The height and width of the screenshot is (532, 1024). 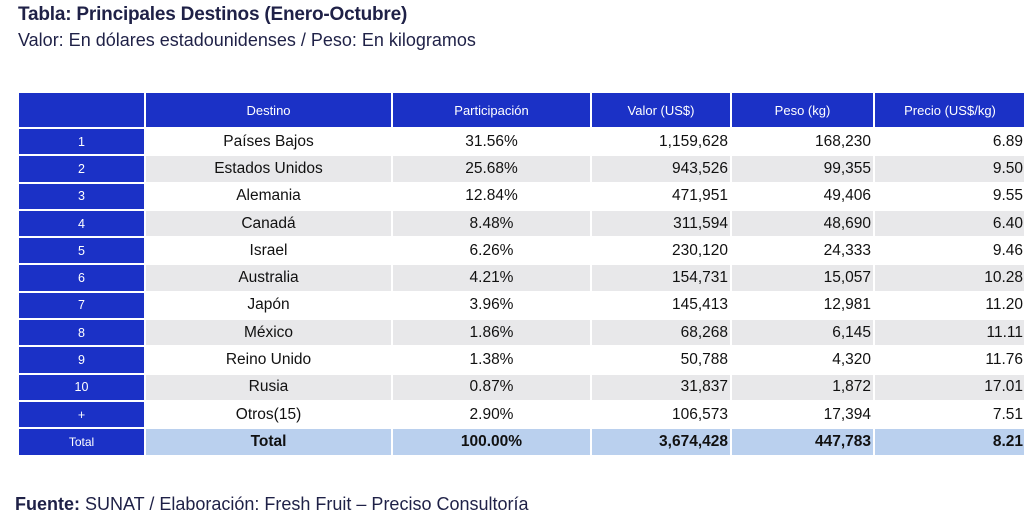 I want to click on row-participacion: 12.84%, so click(x=491, y=196).